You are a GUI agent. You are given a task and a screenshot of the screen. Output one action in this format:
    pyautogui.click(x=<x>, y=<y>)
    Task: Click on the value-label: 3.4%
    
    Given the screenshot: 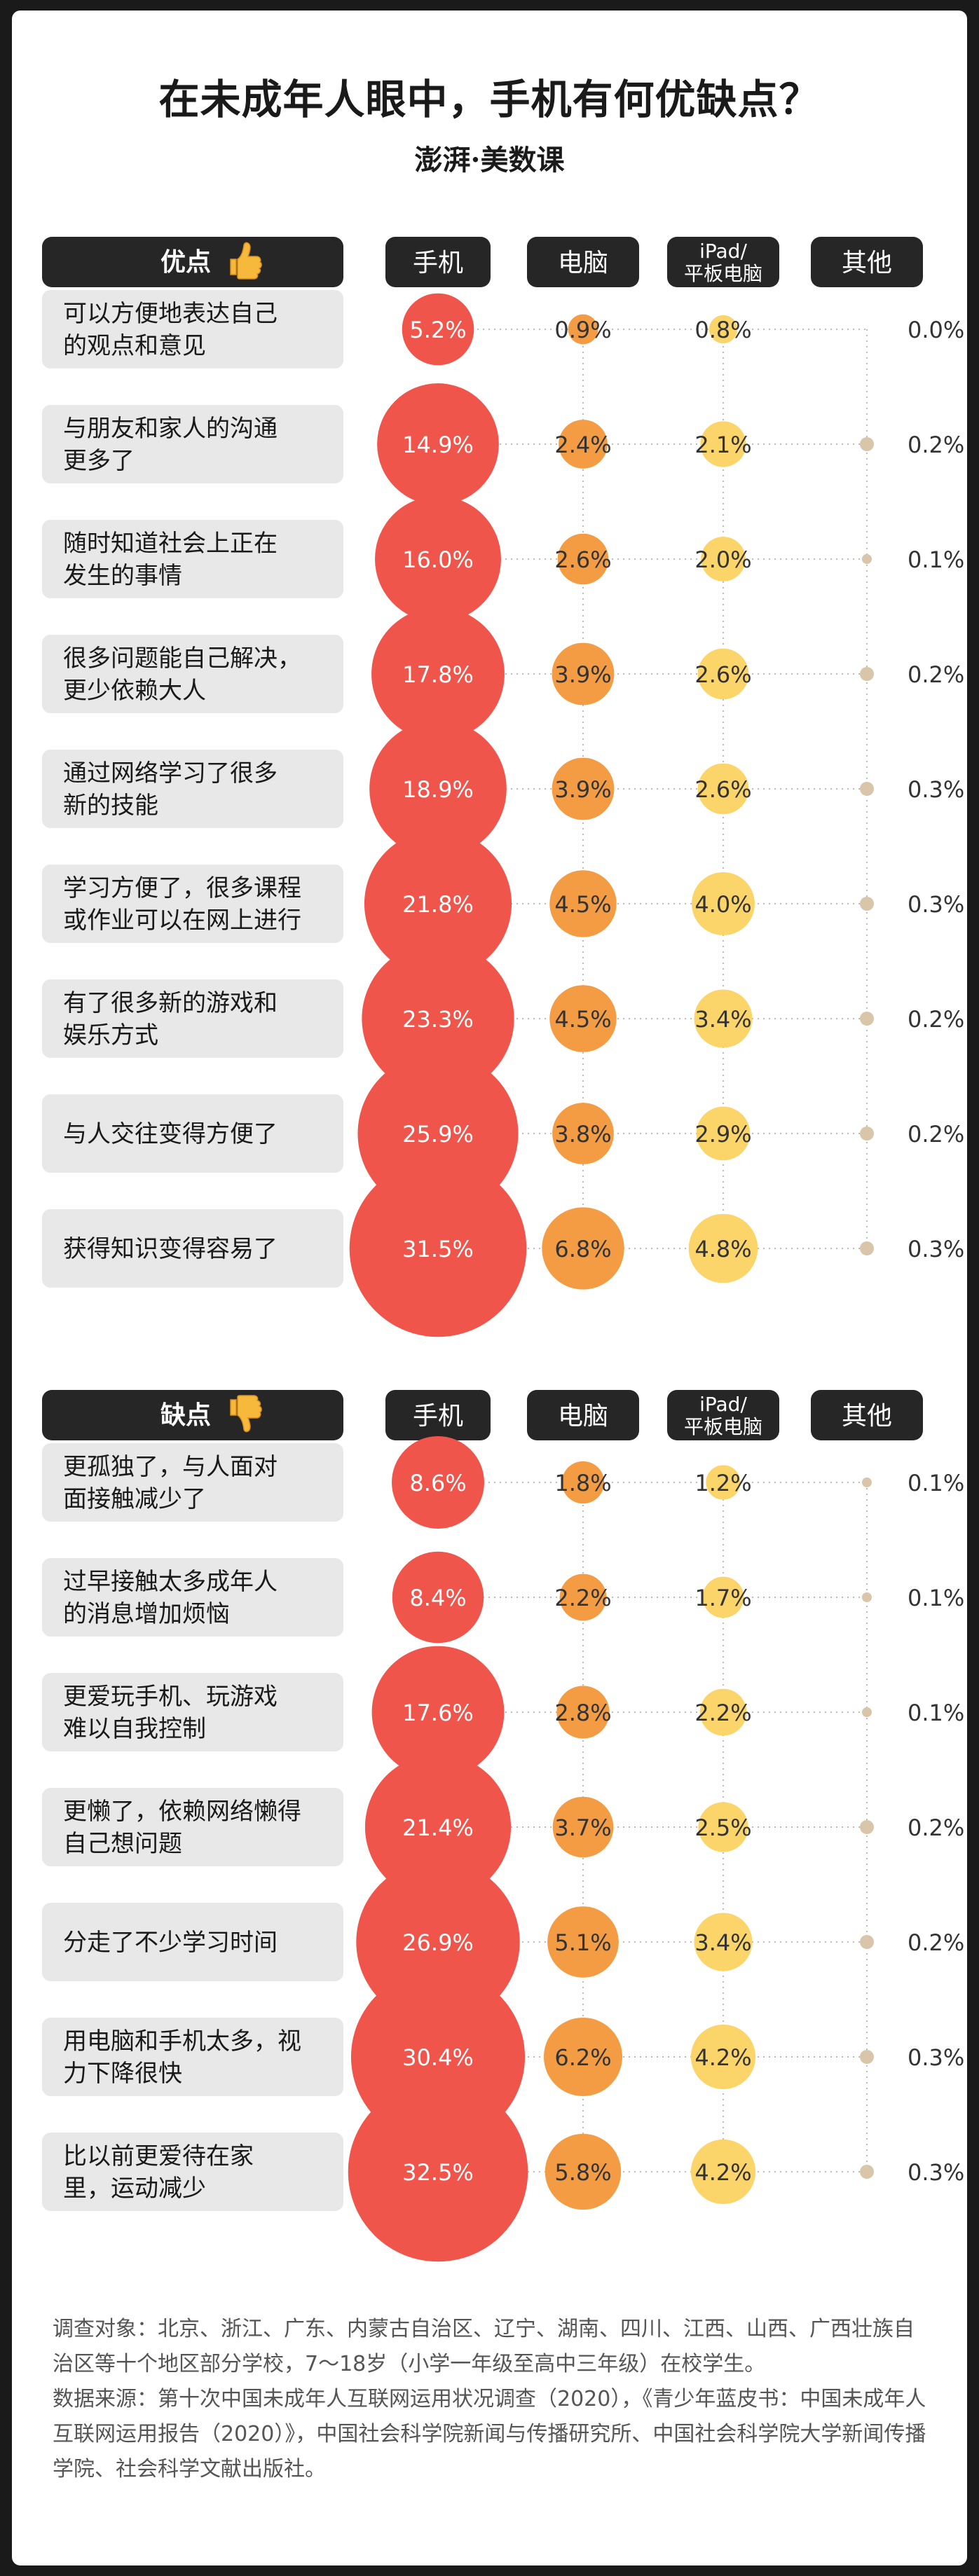 What is the action you would take?
    pyautogui.click(x=722, y=1019)
    